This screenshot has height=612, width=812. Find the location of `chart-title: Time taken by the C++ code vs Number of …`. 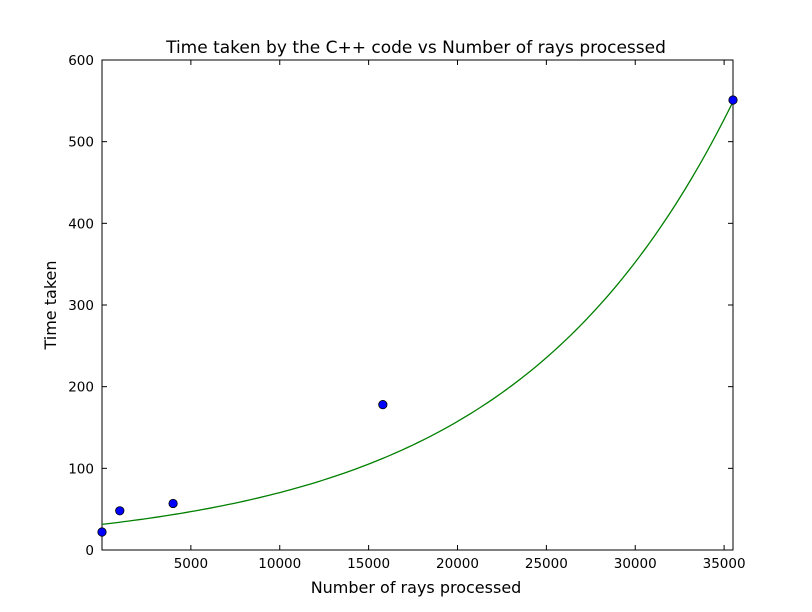

chart-title: Time taken by the C++ code vs Number of … is located at coordinates (415, 48).